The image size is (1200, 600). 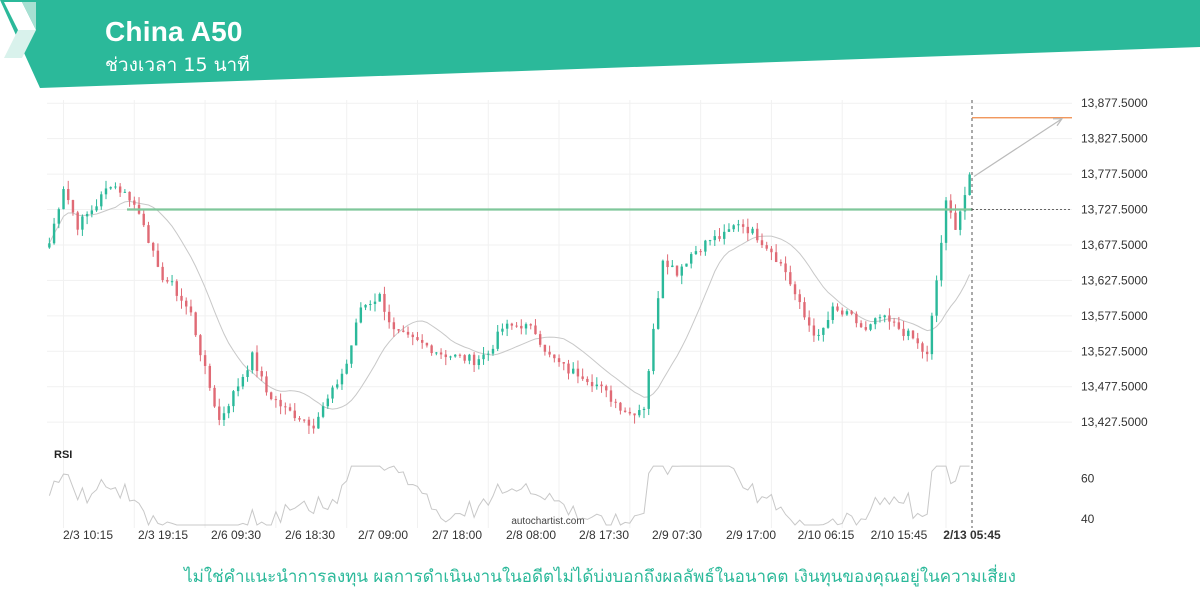 What do you see at coordinates (604, 535) in the screenshot?
I see `time-tick-label: 2/8 17:30` at bounding box center [604, 535].